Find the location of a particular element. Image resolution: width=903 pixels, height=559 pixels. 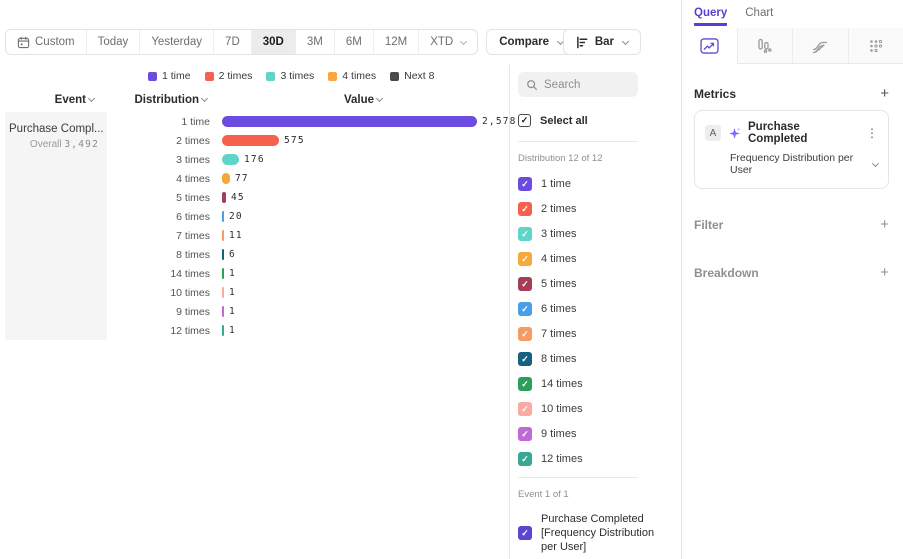

add-metric-button: + is located at coordinates (884, 93).